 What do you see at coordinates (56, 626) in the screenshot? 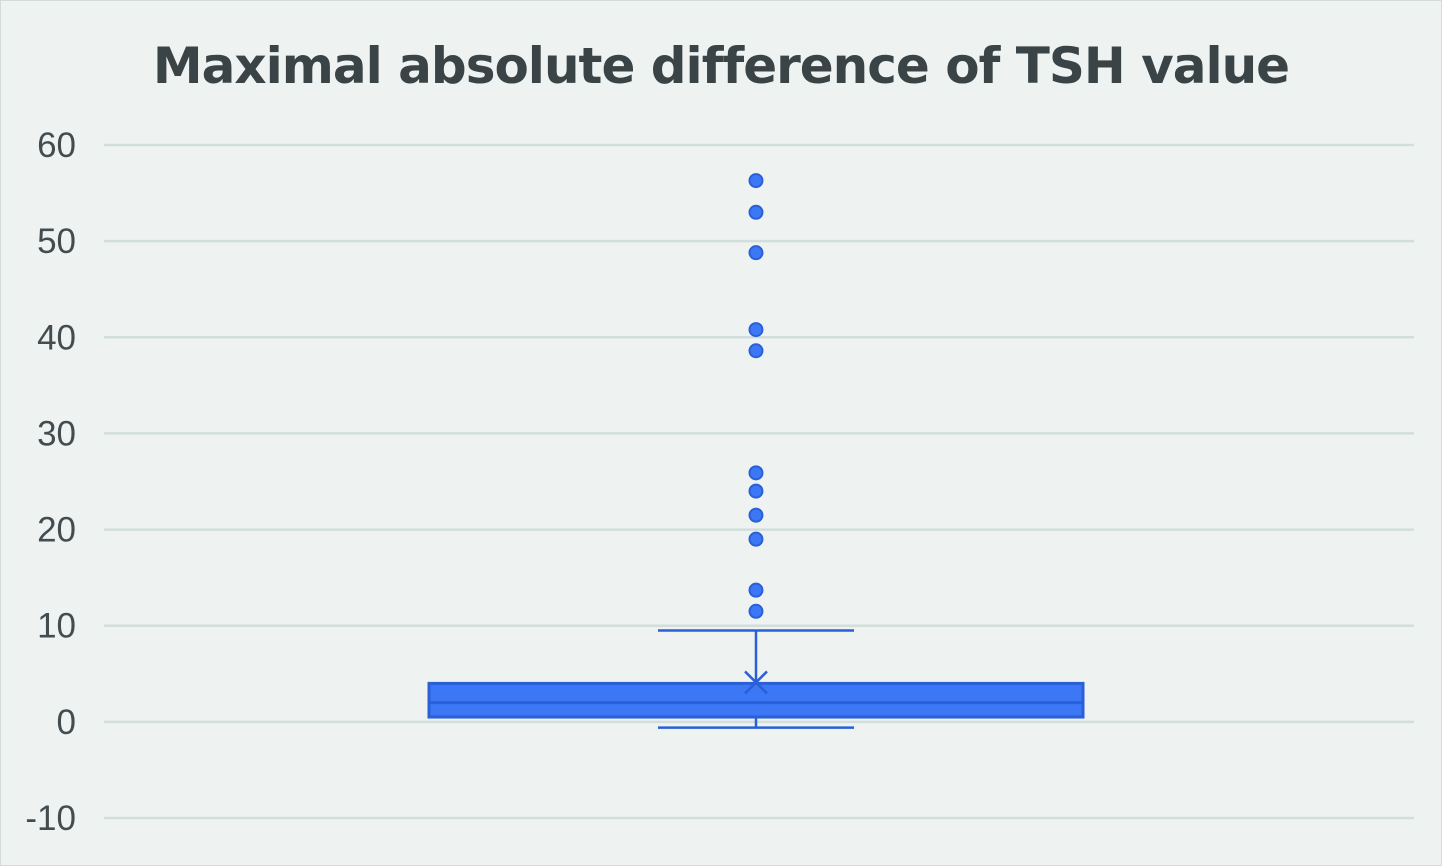
I see `y-tick-label: 10` at bounding box center [56, 626].